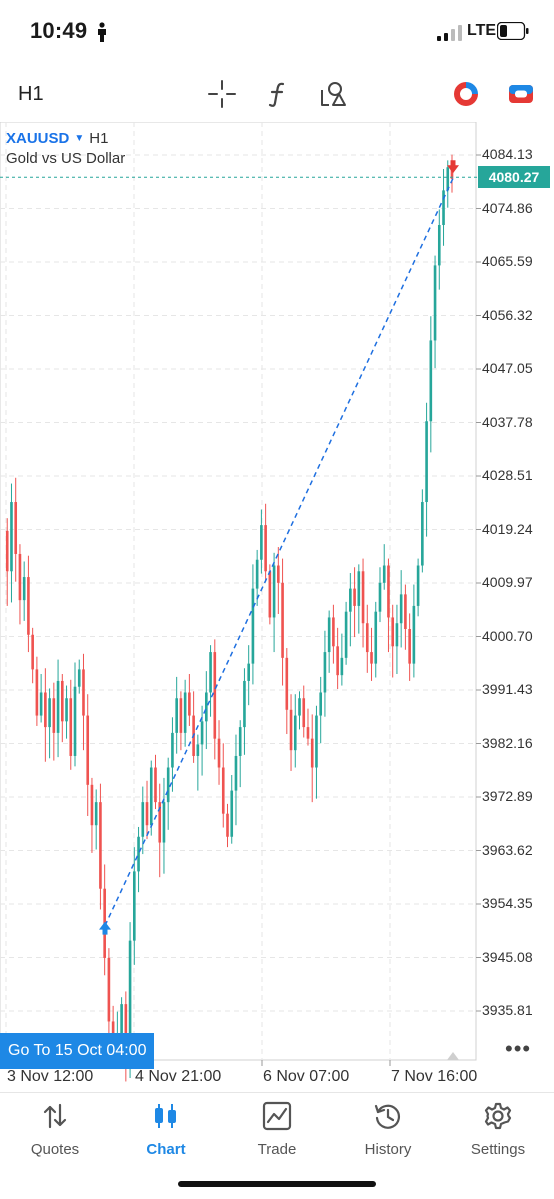 The height and width of the screenshot is (1199, 554). I want to click on more-options-icon: •••, so click(518, 1048).